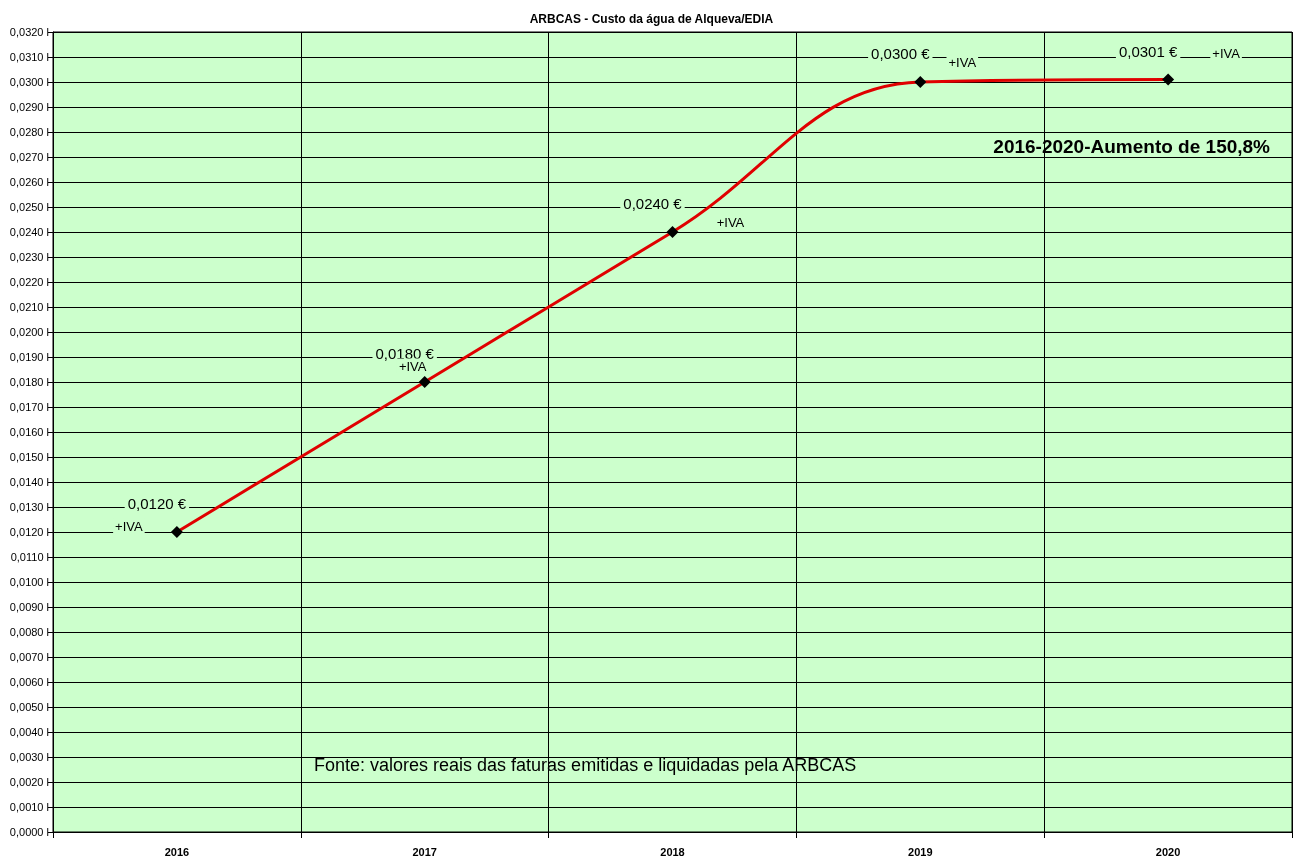  I want to click on y-tick-label: 0,0280 l, so click(29, 132).